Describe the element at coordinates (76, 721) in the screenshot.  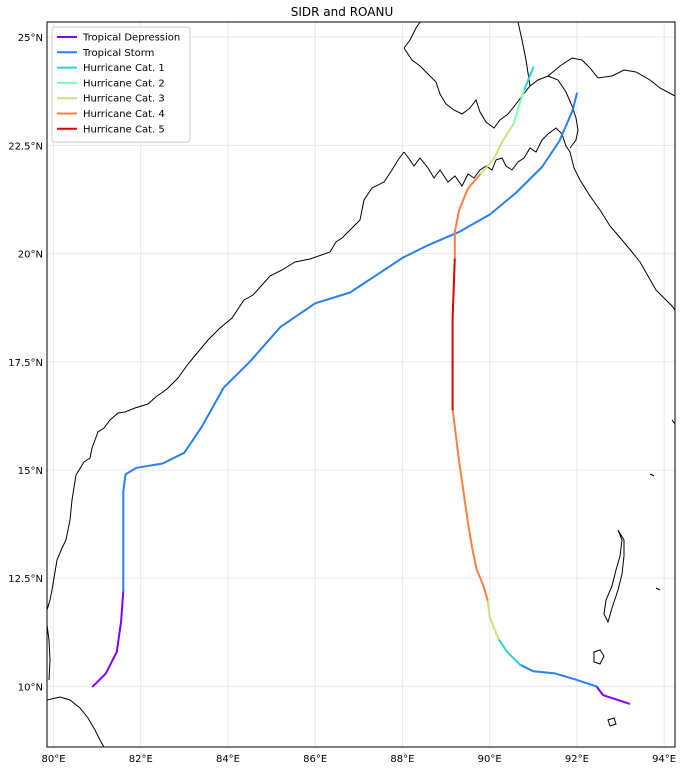
I see `sri-lanka-coastline` at that location.